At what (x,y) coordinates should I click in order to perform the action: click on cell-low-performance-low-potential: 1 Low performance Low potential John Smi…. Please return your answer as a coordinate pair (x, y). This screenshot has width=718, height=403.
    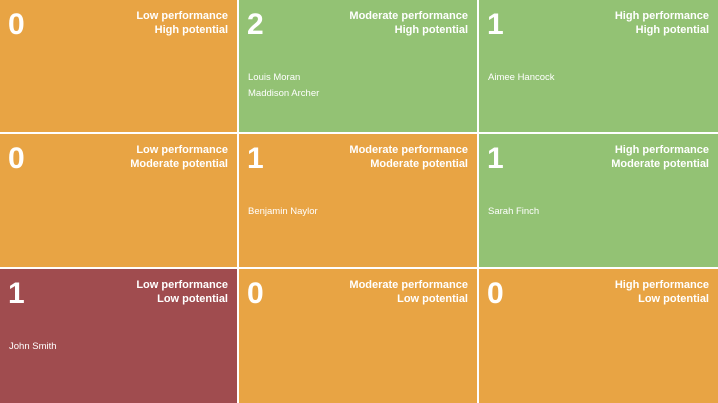
    Looking at the image, I should click on (118, 336).